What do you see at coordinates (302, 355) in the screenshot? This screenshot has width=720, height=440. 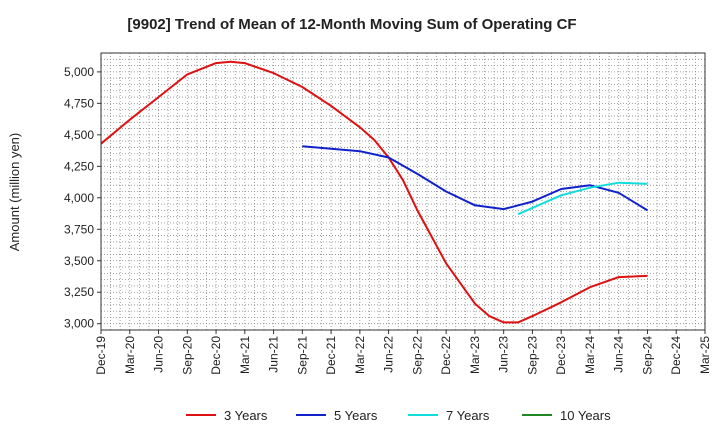 I see `x-tick-label: Sep-21` at bounding box center [302, 355].